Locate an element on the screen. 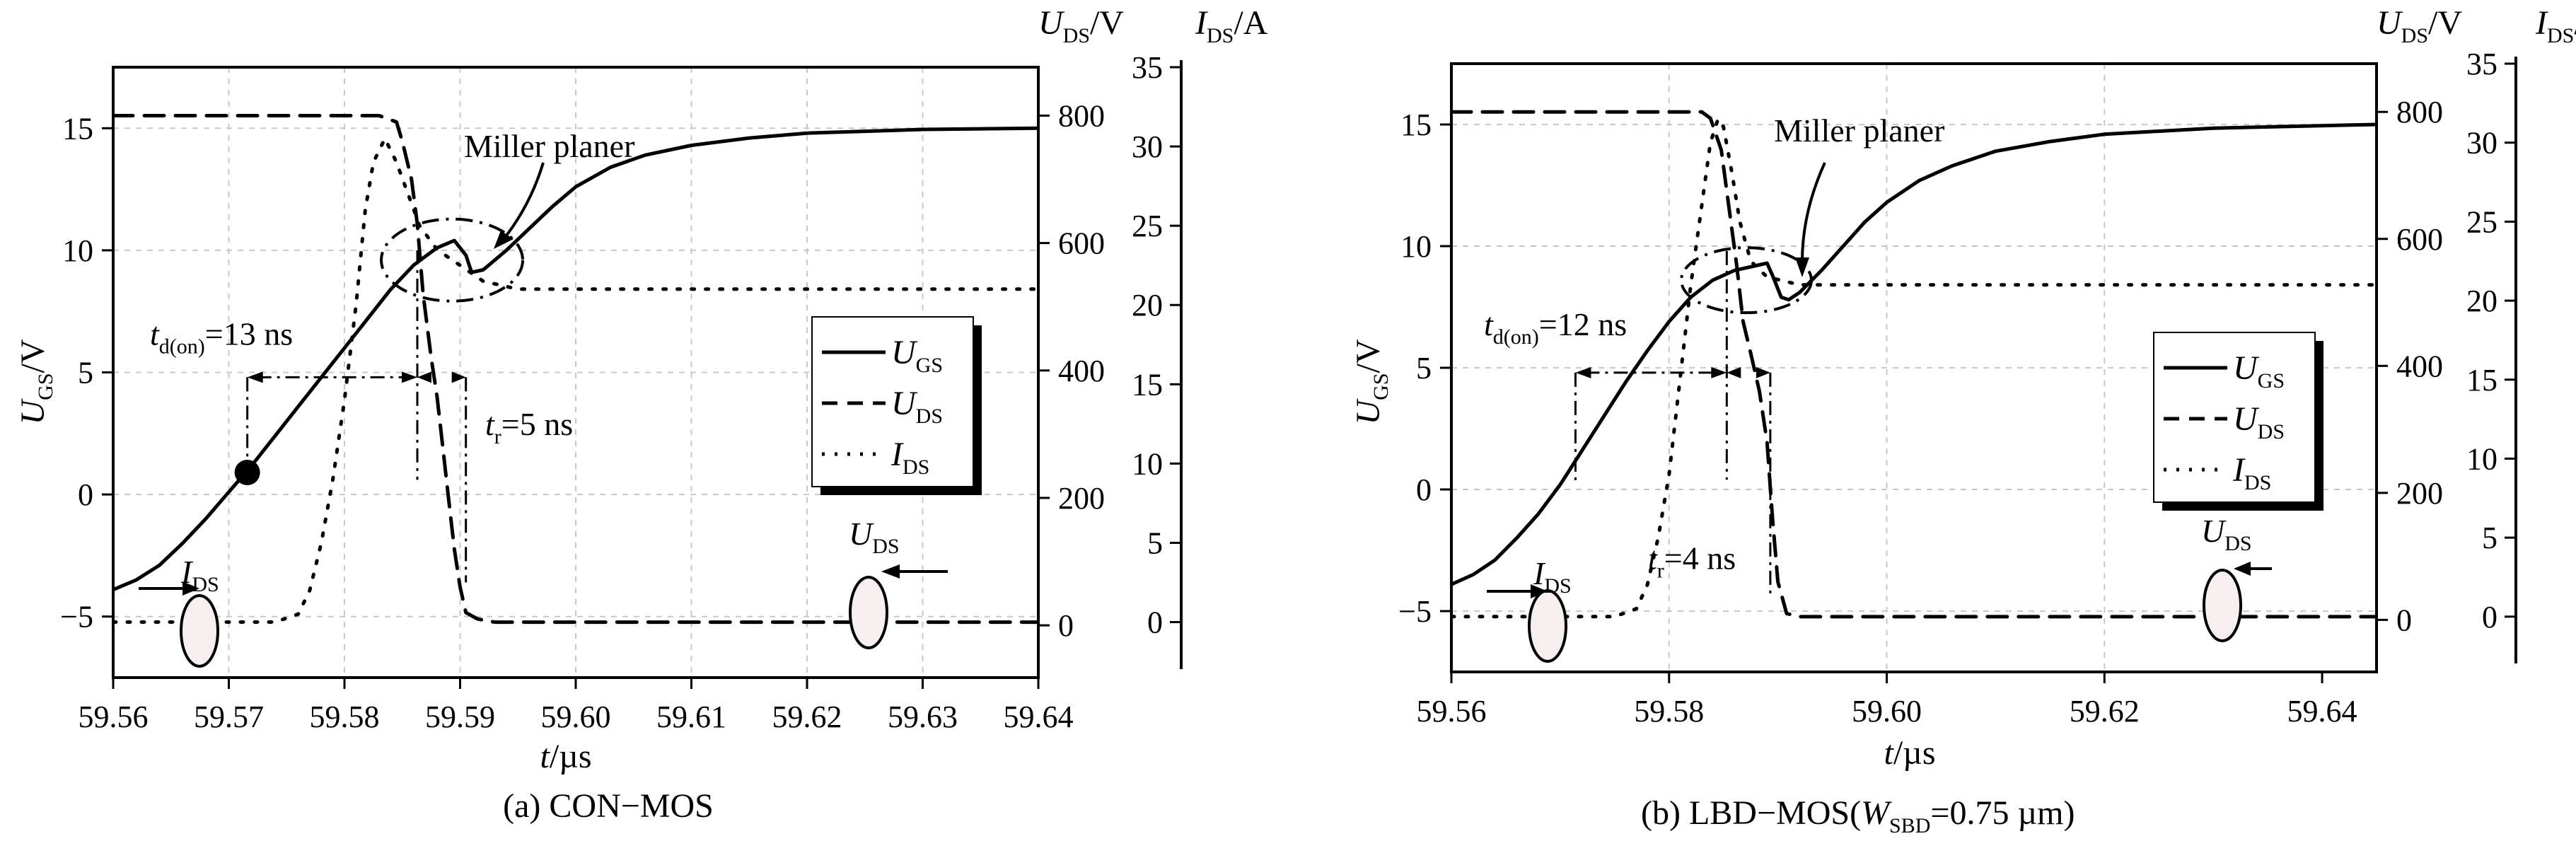 This screenshot has height=853, width=2576. uds-tick-label: 400 is located at coordinates (2419, 366).